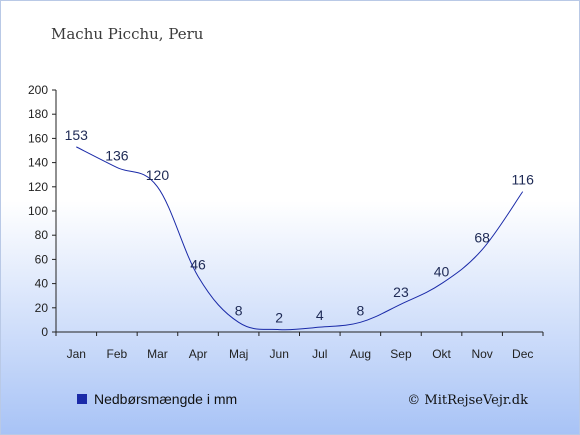 The image size is (580, 435). Describe the element at coordinates (279, 318) in the screenshot. I see `data-label: 2` at that location.